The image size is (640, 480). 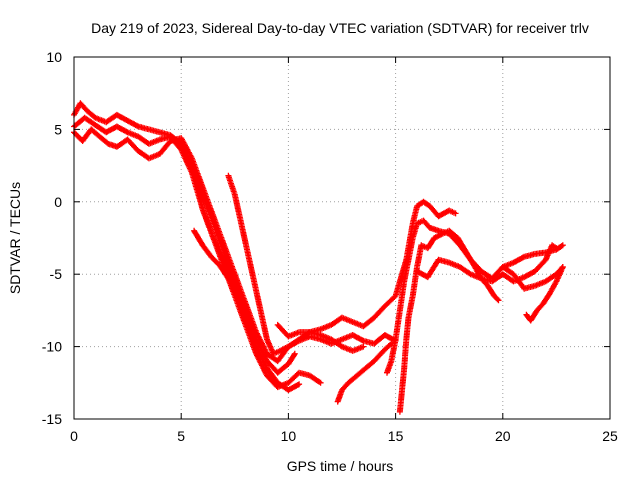 I want to click on x-tick-label: 25, so click(x=610, y=436).